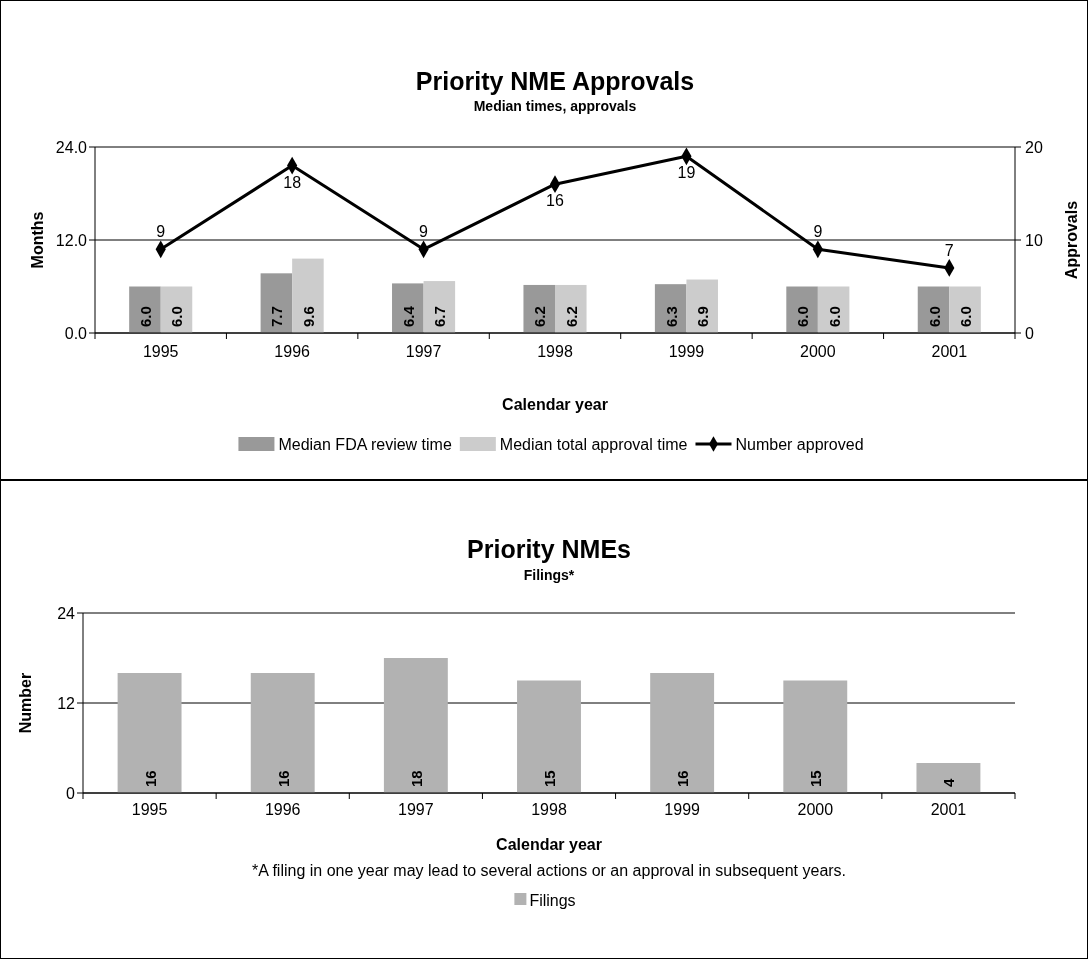 The width and height of the screenshot is (1089, 959). I want to click on data-label: 7.7, so click(277, 316).